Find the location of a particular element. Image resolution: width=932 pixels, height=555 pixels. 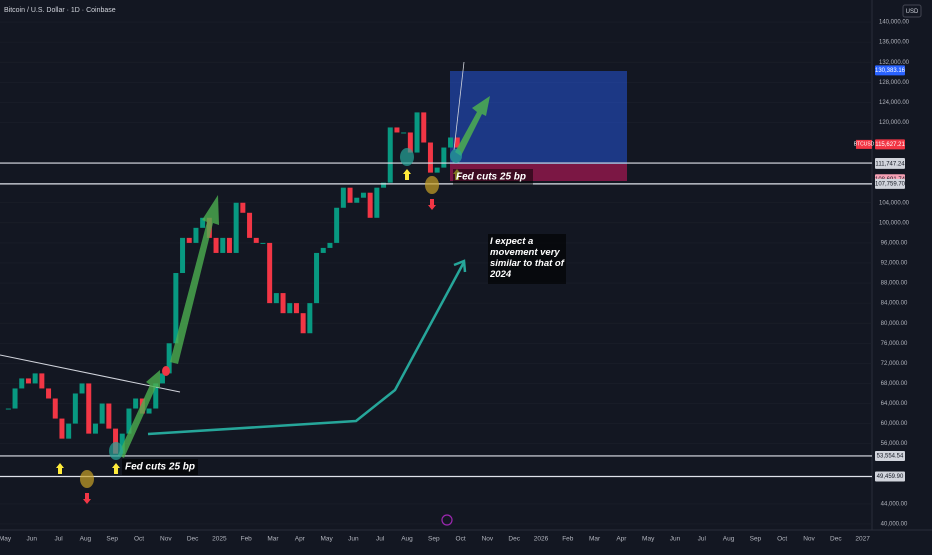

y-tick-label: 80,000.00 is located at coordinates (894, 324).